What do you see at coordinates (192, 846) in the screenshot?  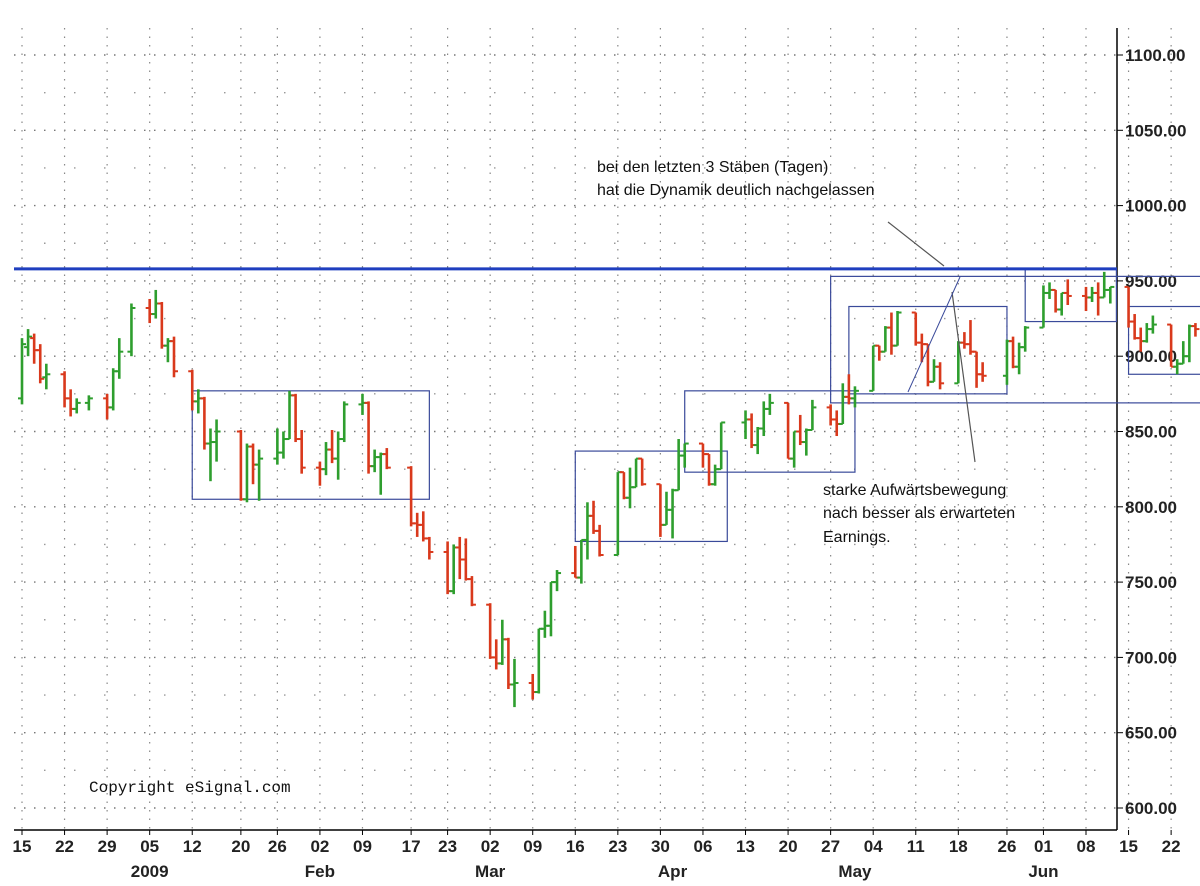 I see `x-tick-label: 12` at bounding box center [192, 846].